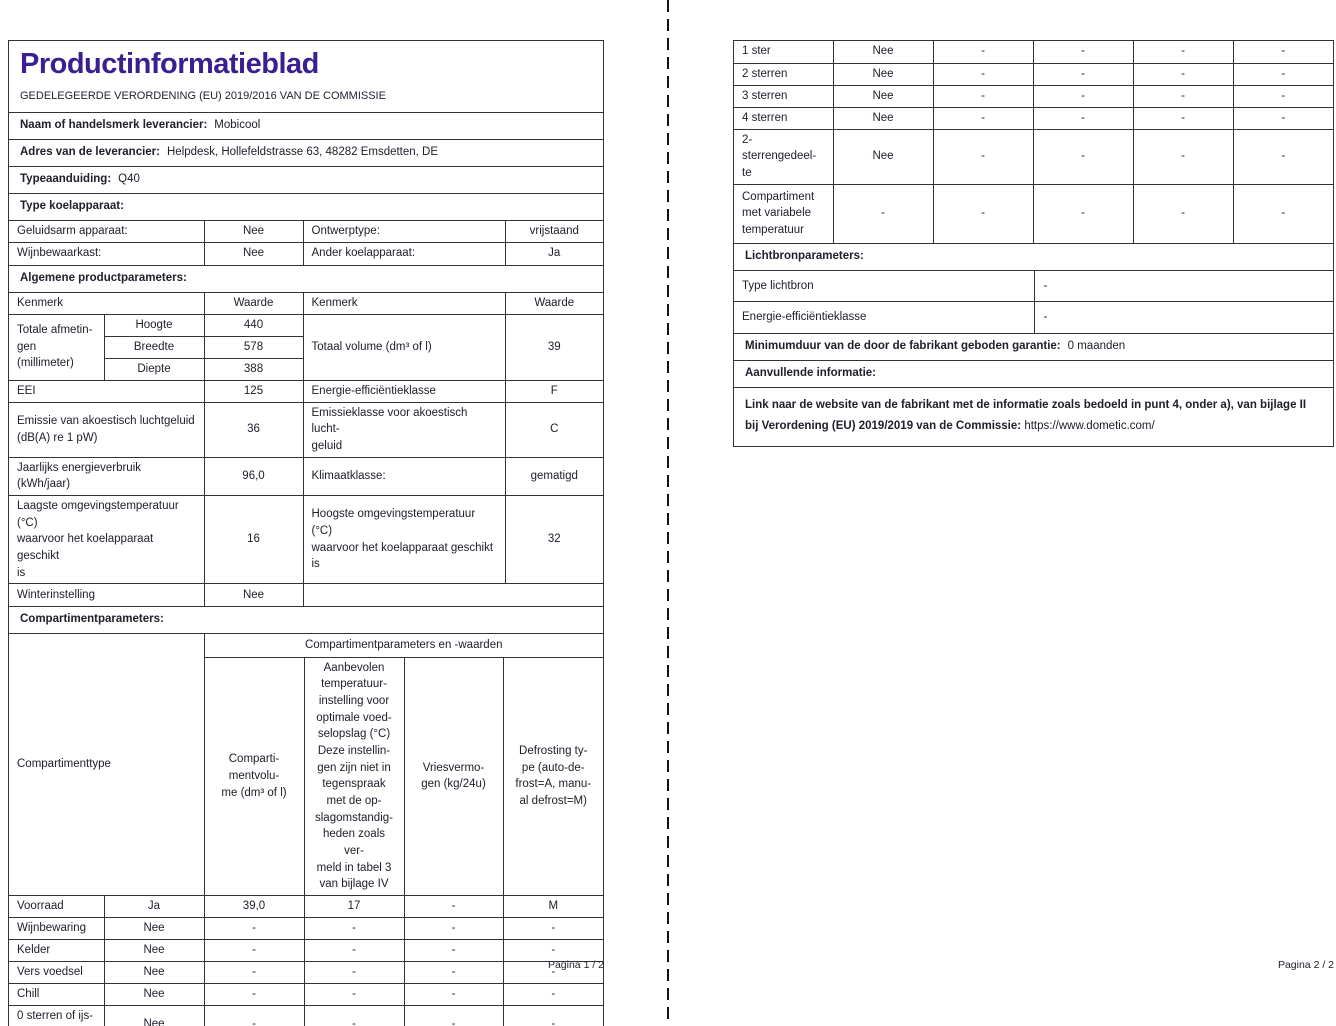 This screenshot has height=1026, width=1336. I want to click on cell-volume: 39,0, so click(253, 906).